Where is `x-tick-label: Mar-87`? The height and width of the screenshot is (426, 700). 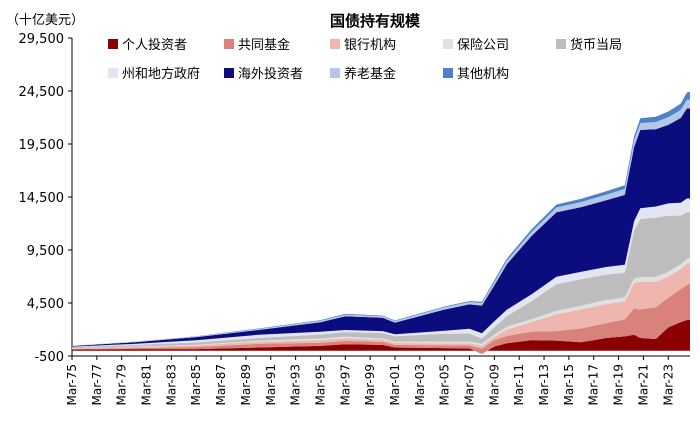 x-tick-label: Mar-87 is located at coordinates (221, 384).